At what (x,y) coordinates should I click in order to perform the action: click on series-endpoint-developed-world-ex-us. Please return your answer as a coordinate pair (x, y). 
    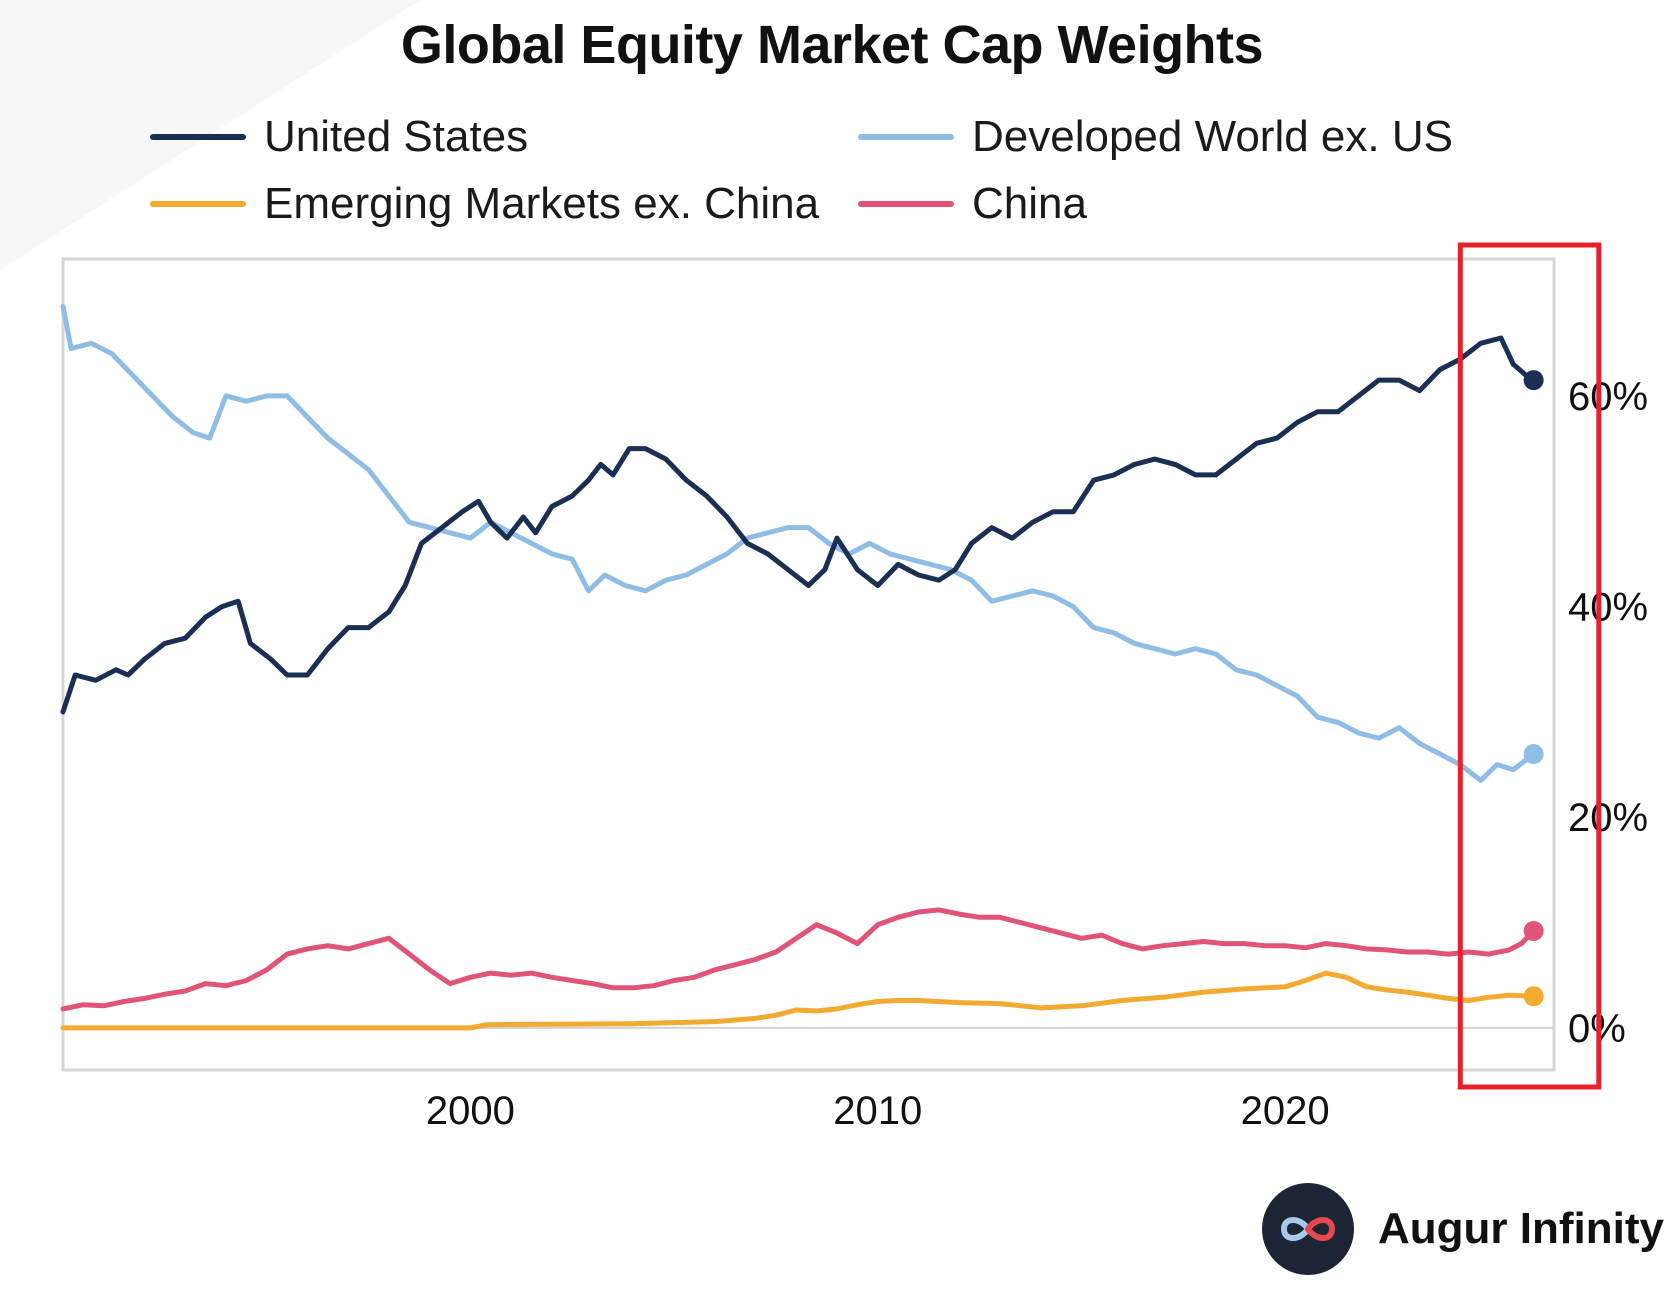
    Looking at the image, I should click on (1533, 754).